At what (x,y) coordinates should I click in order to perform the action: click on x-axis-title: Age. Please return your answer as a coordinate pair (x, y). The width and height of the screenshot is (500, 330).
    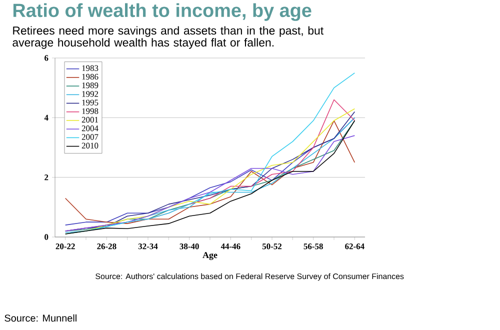
    Looking at the image, I should click on (210, 256).